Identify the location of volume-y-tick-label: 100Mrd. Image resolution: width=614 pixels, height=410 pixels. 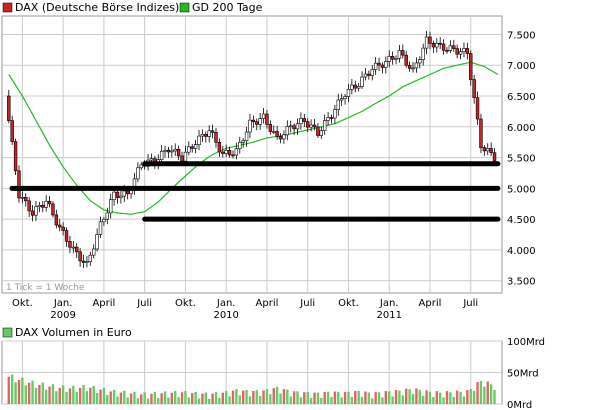
(526, 342).